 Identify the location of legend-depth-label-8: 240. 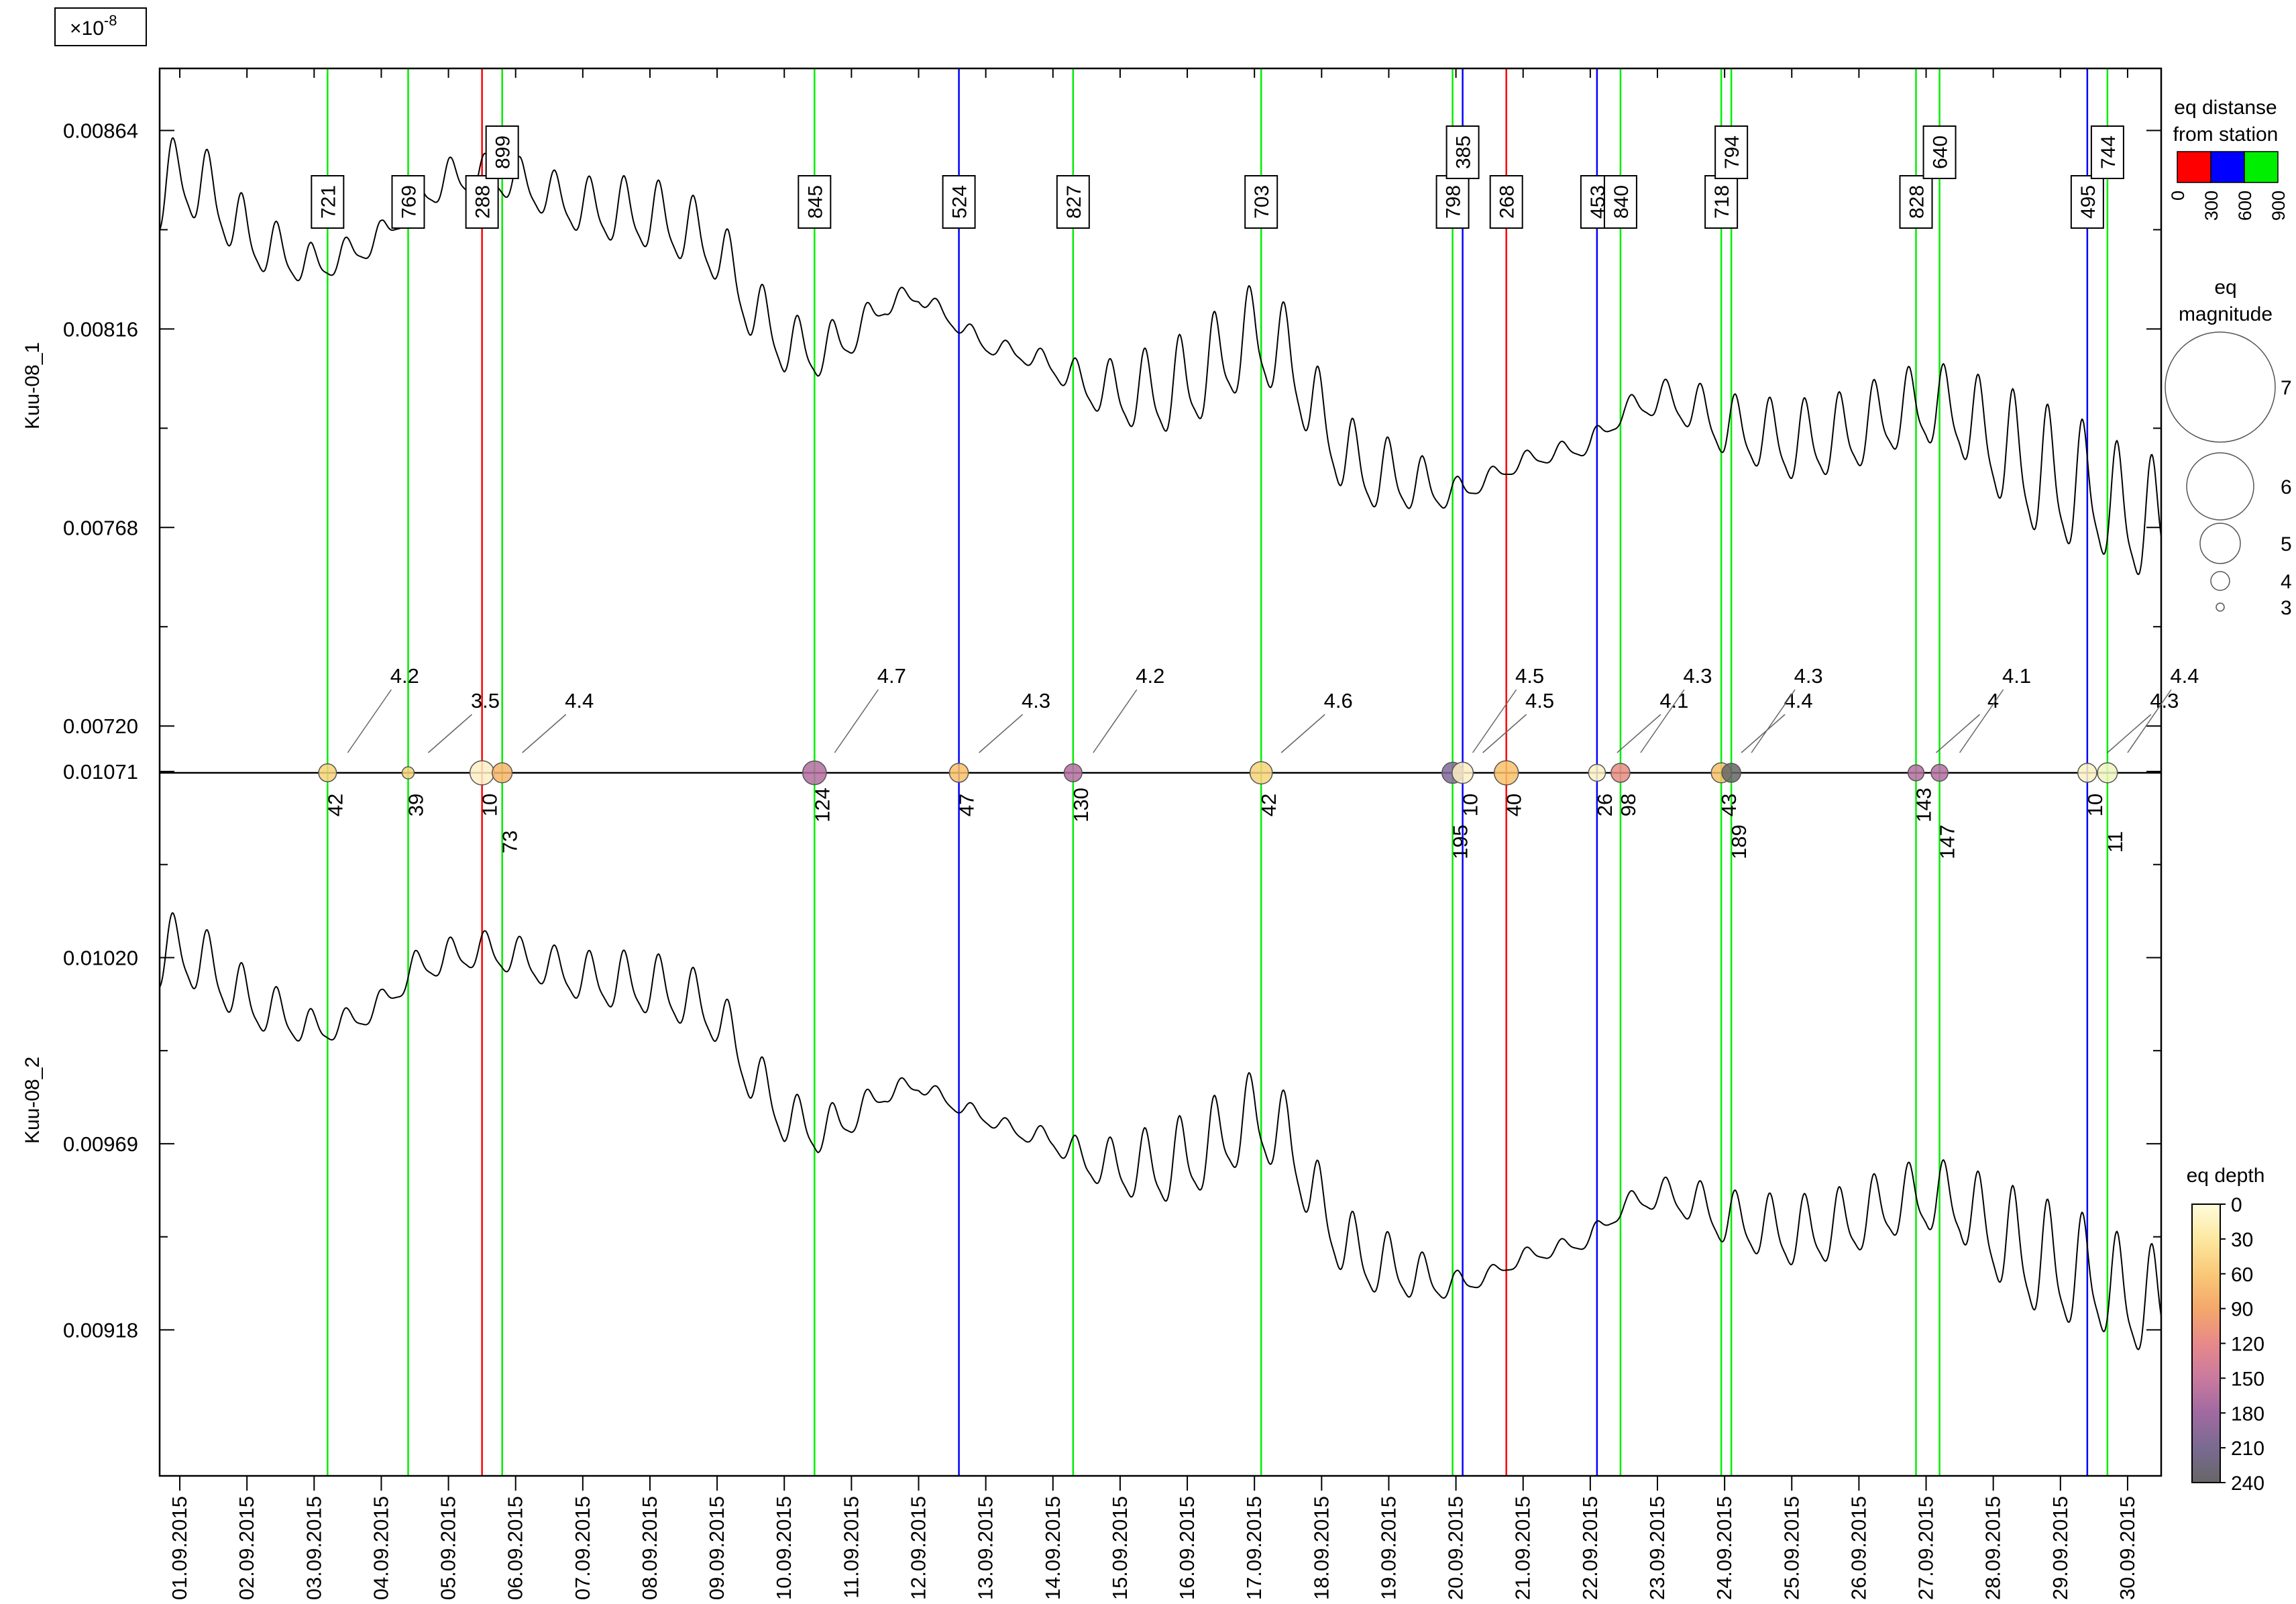
(2247, 1484).